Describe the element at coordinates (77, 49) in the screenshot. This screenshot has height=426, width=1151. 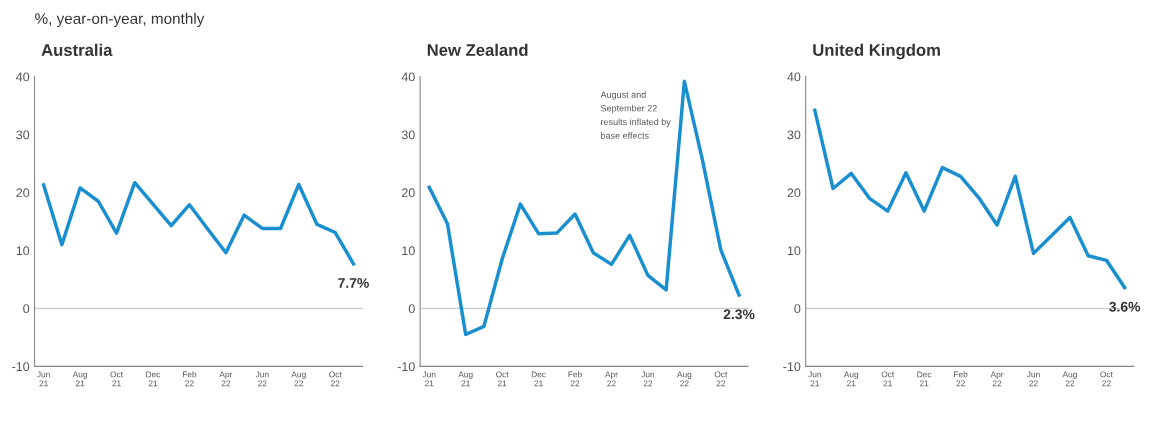
I see `chart-title: Australia` at that location.